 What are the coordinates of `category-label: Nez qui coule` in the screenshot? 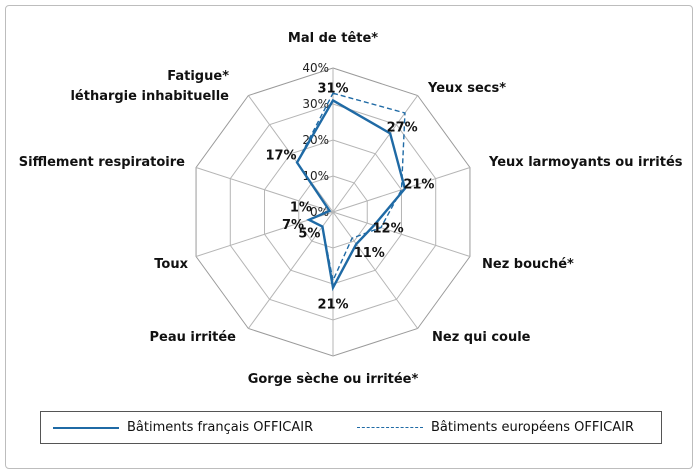 It's located at (481, 337).